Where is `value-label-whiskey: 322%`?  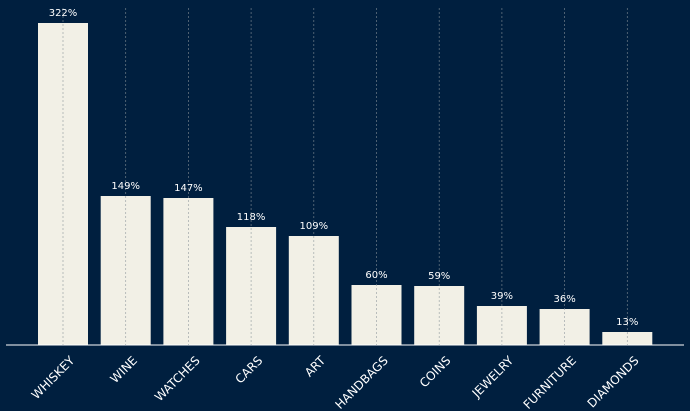
value-label-whiskey: 322% is located at coordinates (63, 13).